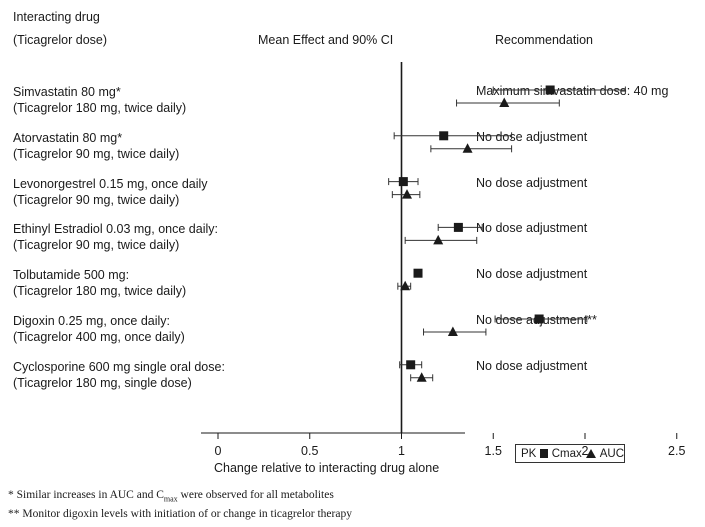 The image size is (705, 527). I want to click on drug-name: Atorvastatin 80 mg*, so click(68, 137).